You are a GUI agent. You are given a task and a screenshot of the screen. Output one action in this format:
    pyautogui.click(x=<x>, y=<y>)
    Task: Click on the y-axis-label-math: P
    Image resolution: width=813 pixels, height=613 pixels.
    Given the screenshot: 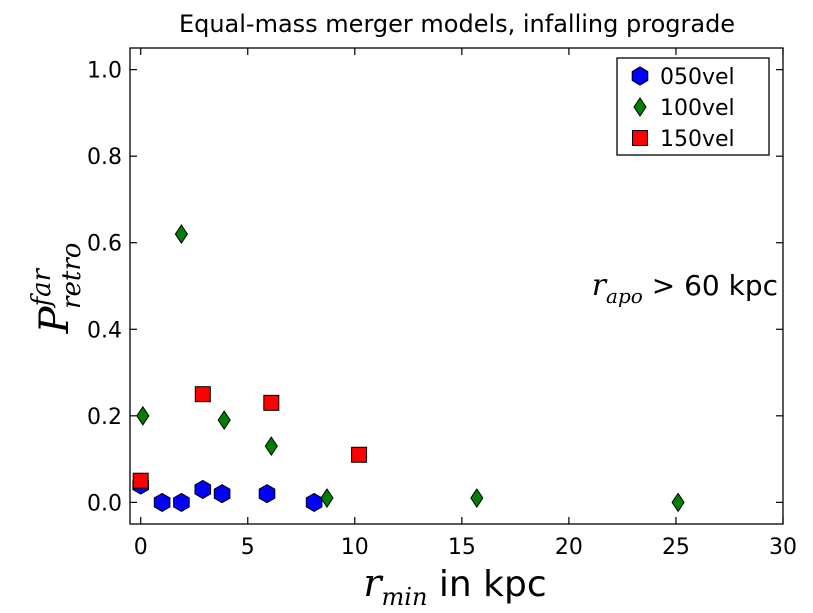 What is the action you would take?
    pyautogui.click(x=55, y=319)
    